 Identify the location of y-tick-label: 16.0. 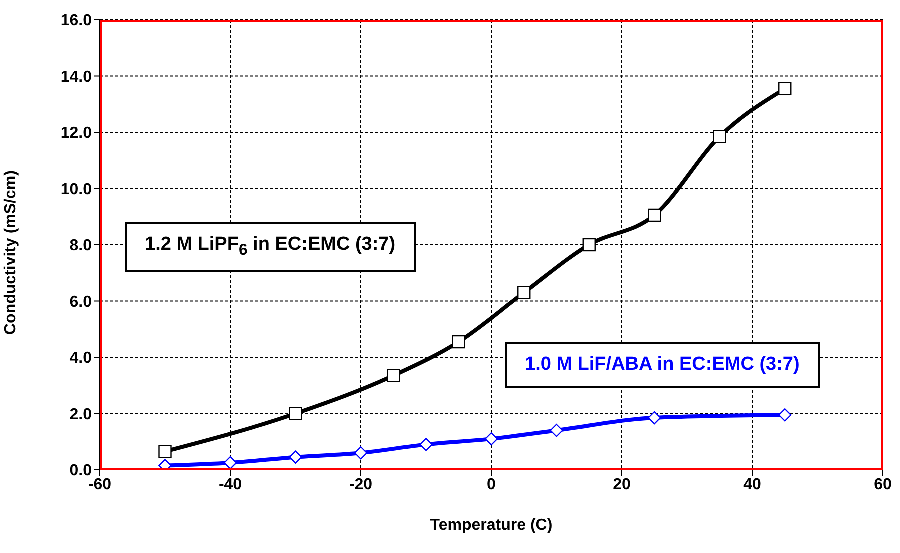
(76, 21).